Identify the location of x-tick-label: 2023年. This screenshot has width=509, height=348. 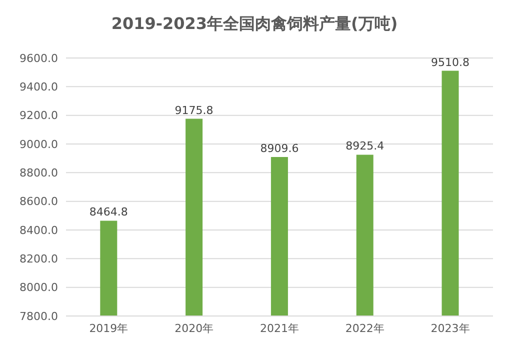
(450, 328).